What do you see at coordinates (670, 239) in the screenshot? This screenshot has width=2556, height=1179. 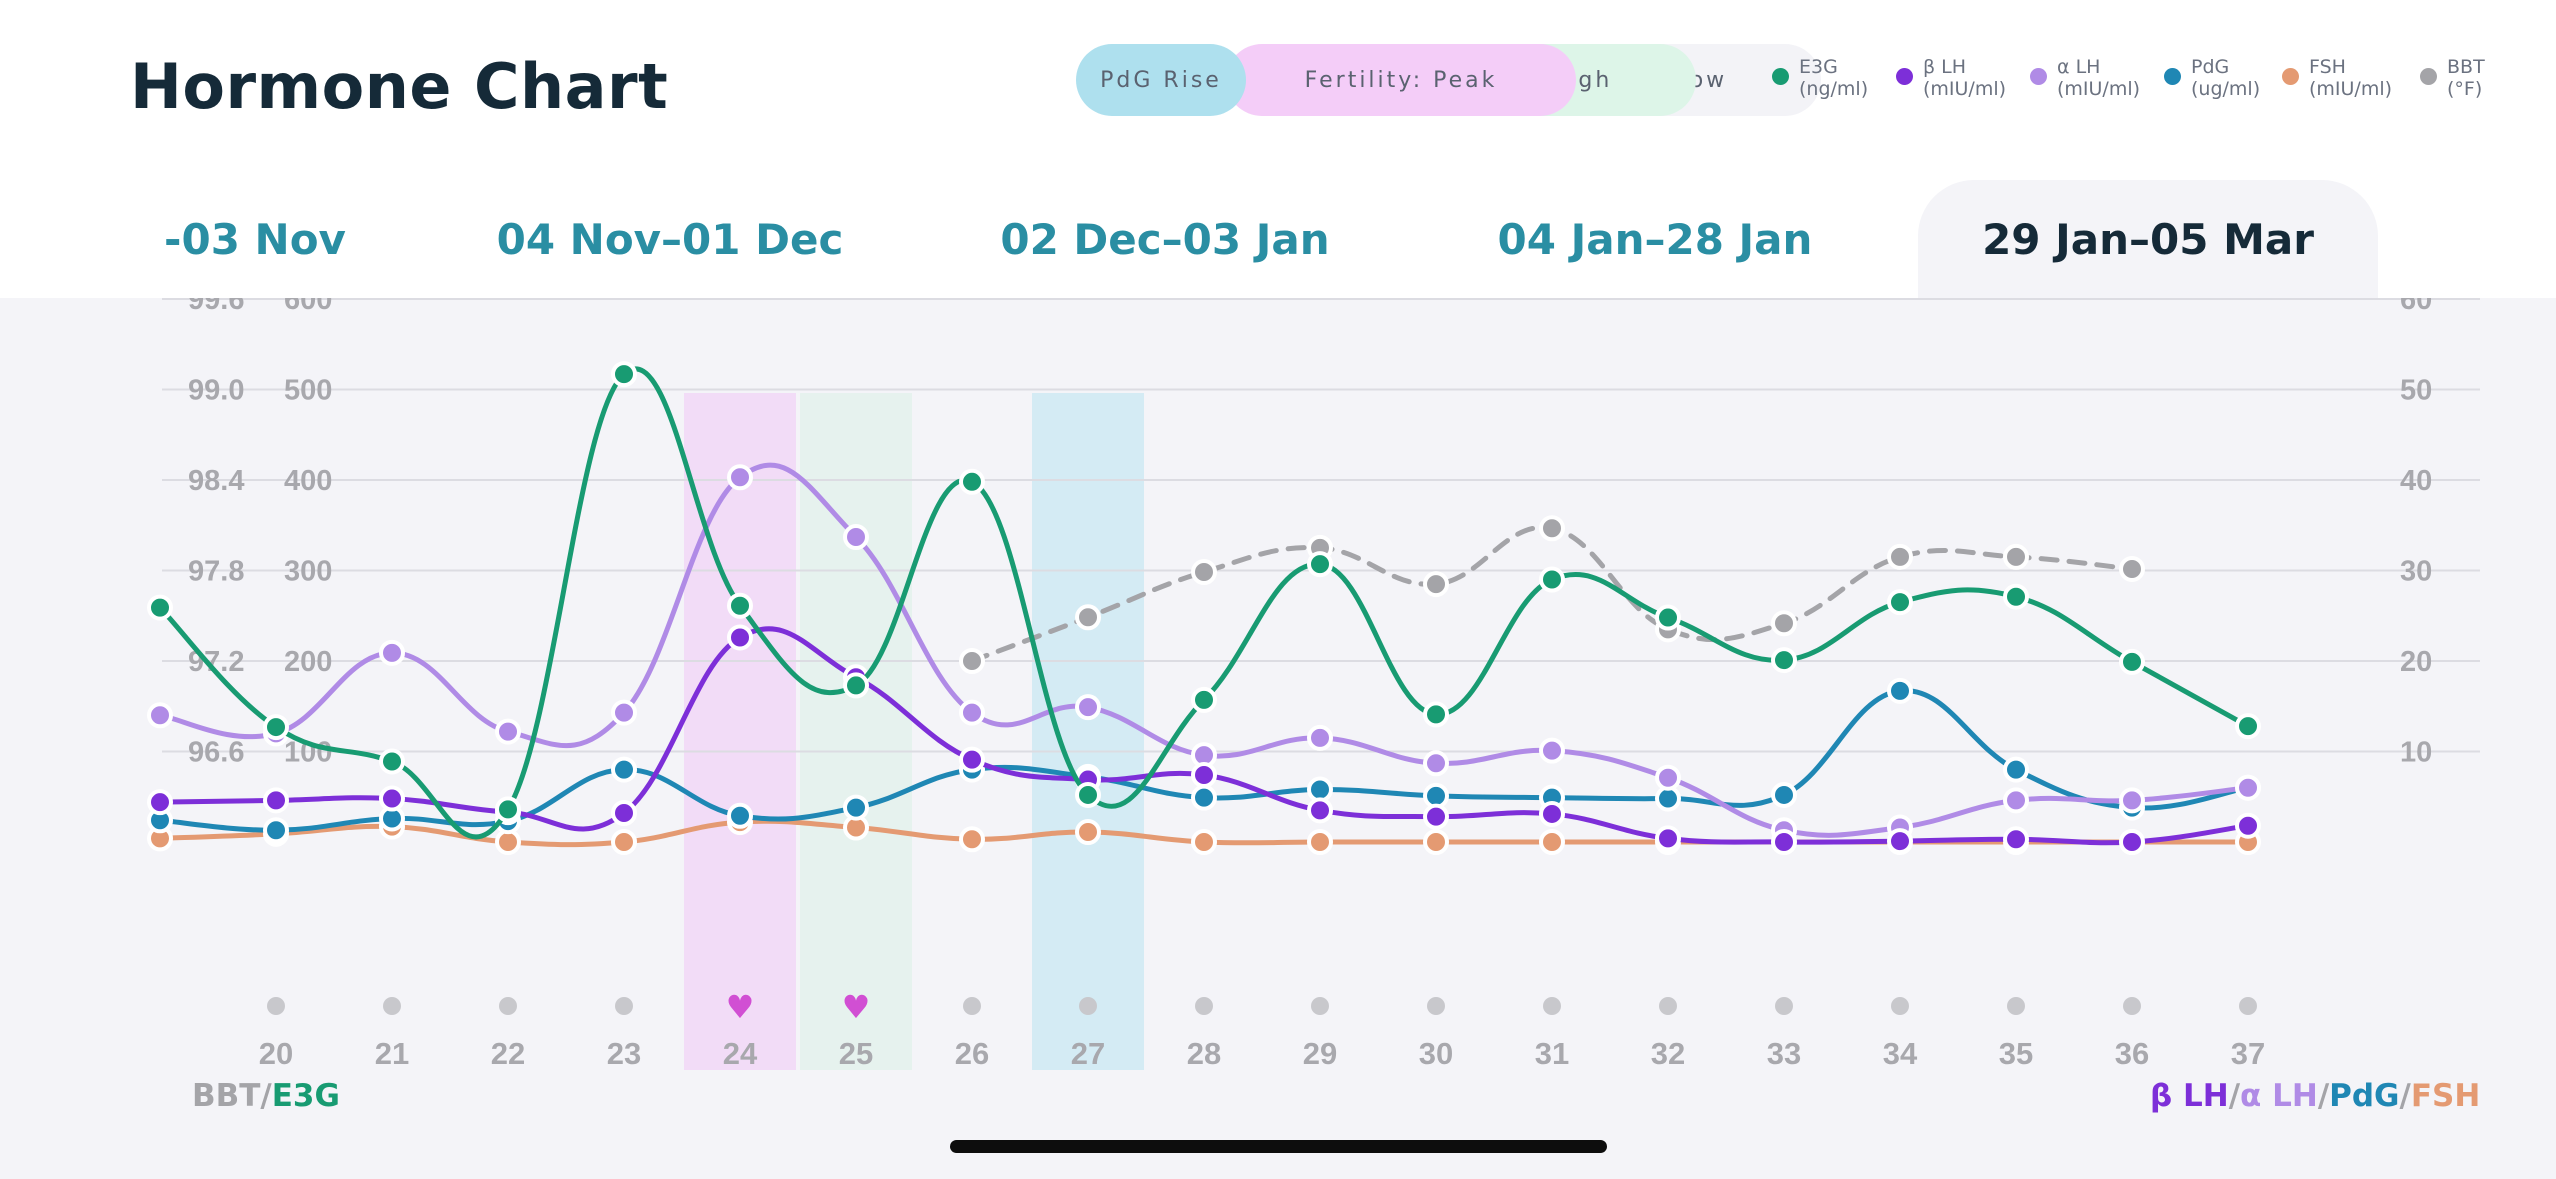 I see `tab-range-2: 04 Nov–01 Dec` at bounding box center [670, 239].